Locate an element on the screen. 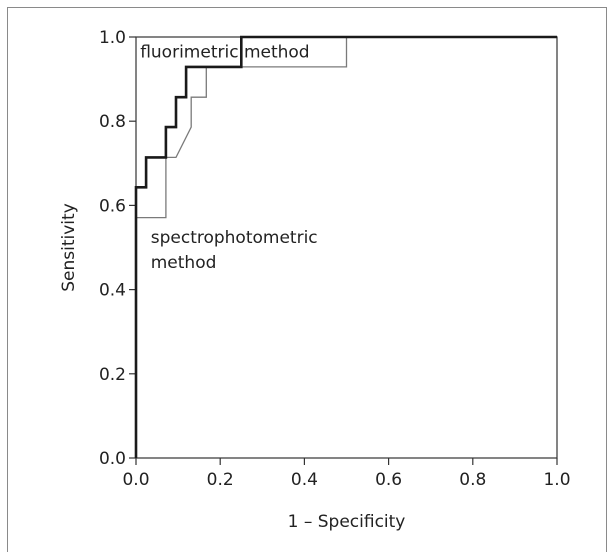  annotation-label: spectrophotometric is located at coordinates (234, 238).